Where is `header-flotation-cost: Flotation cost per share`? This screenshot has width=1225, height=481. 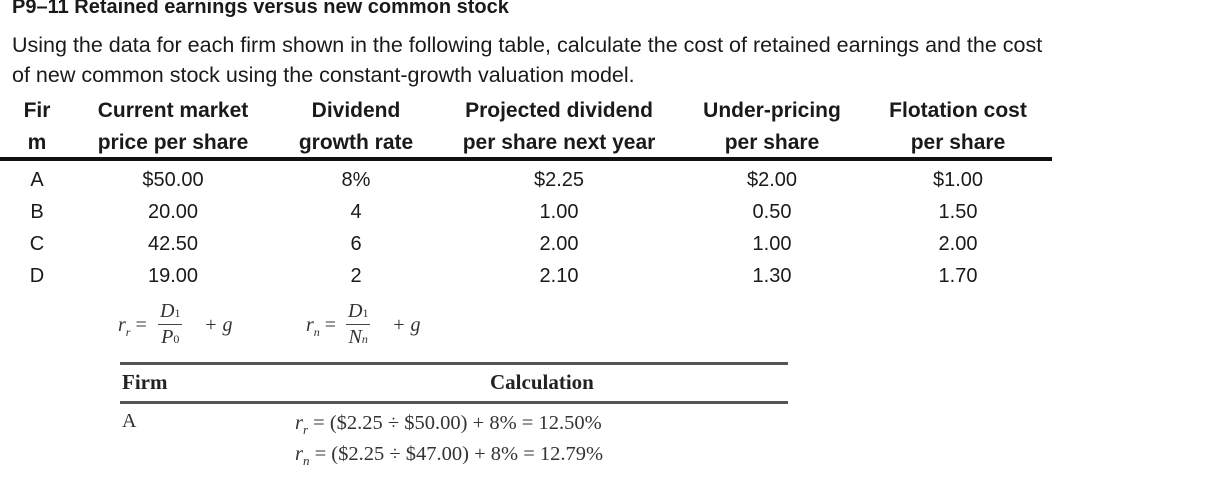
header-flotation-cost: Flotation cost per share is located at coordinates (958, 126).